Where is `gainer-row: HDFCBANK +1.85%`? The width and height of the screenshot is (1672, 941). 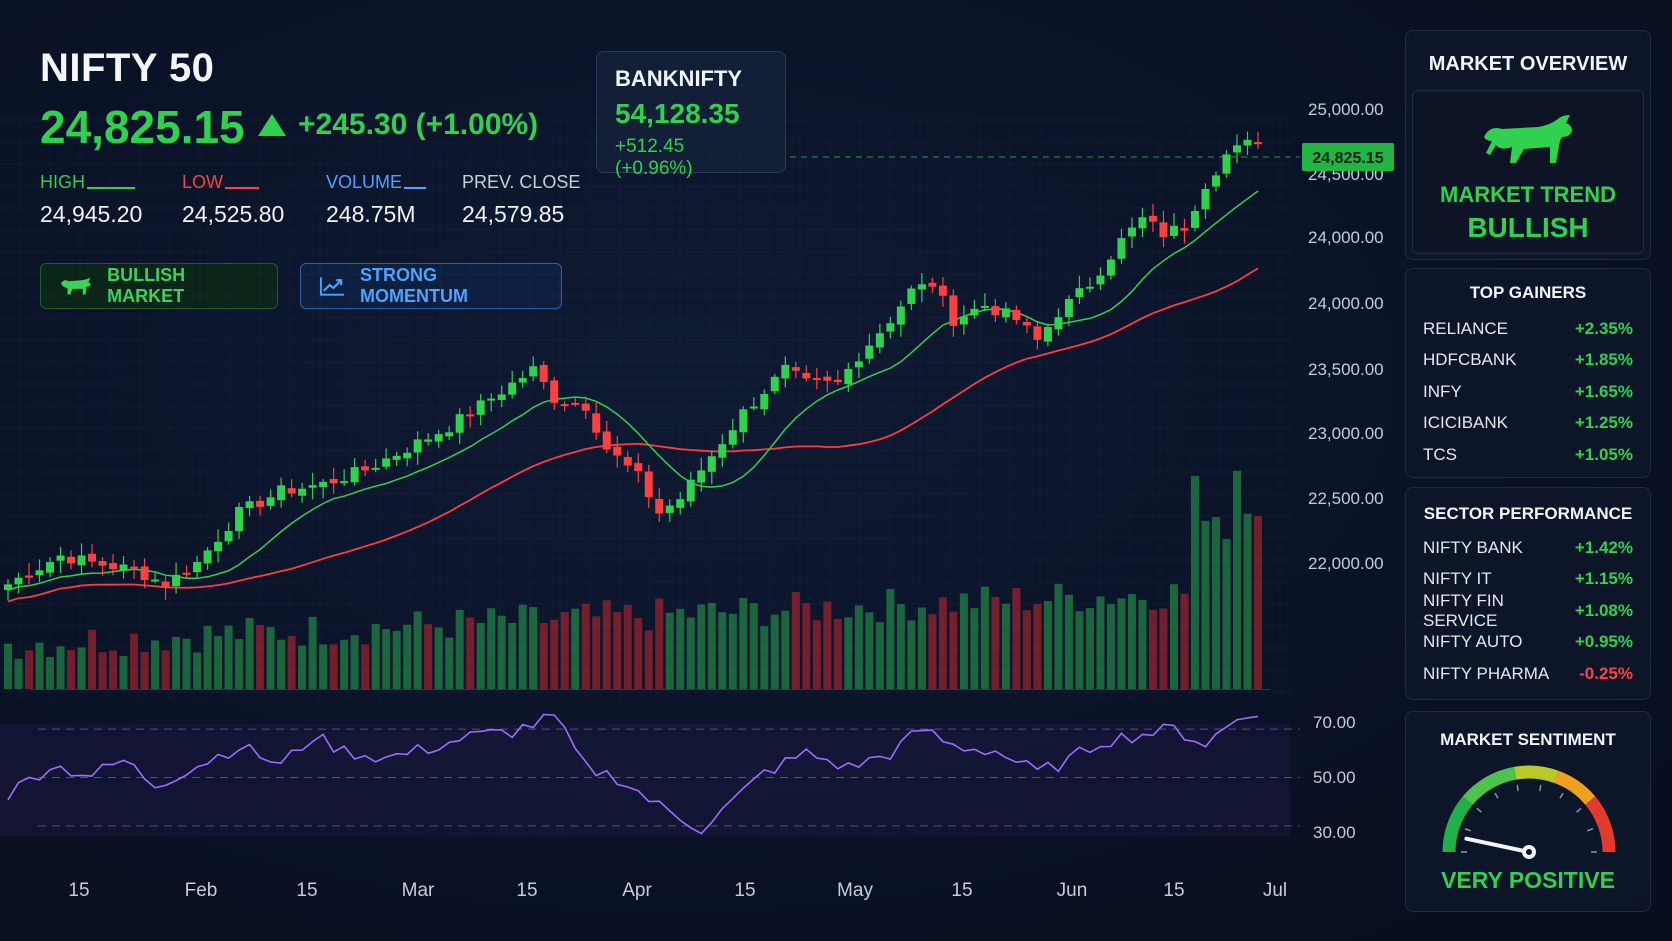
gainer-row: HDFCBANK +1.85% is located at coordinates (1528, 361).